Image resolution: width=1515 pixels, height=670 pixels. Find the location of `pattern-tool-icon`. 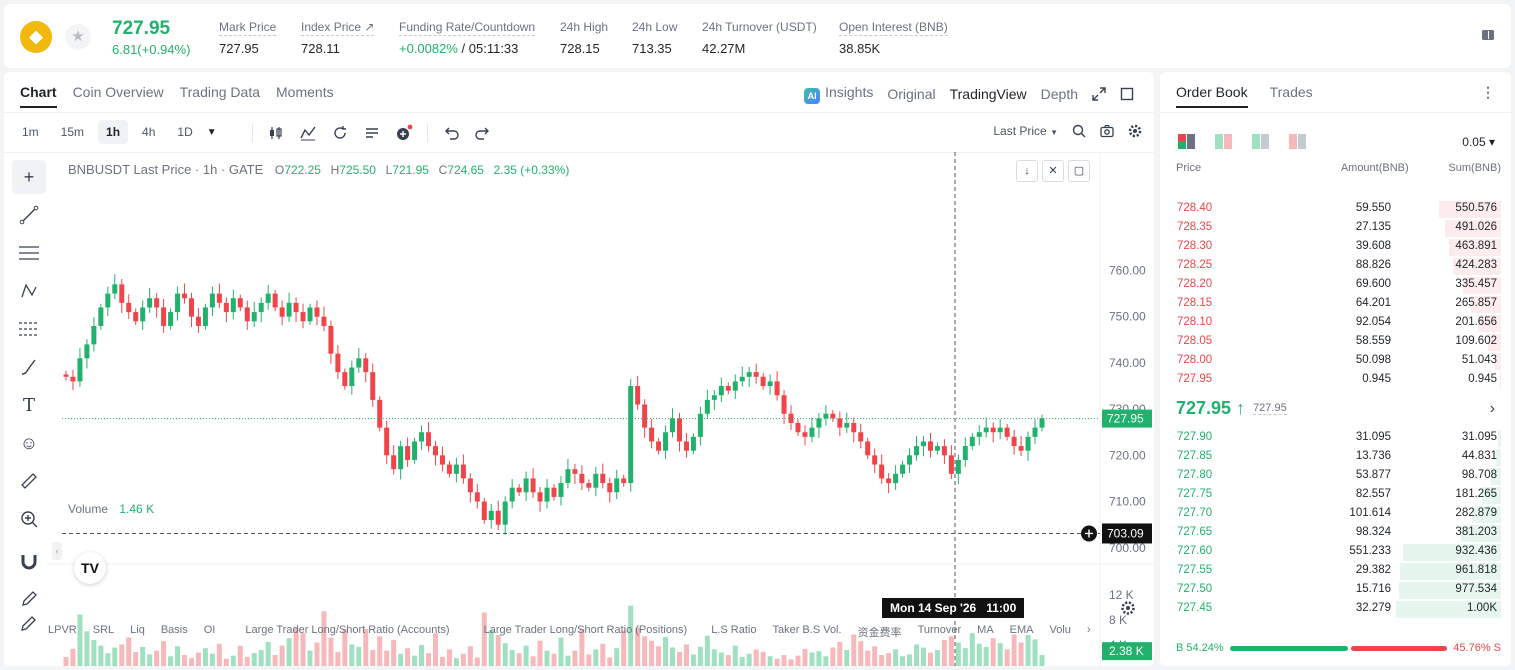

pattern-tool-icon is located at coordinates (29, 291).